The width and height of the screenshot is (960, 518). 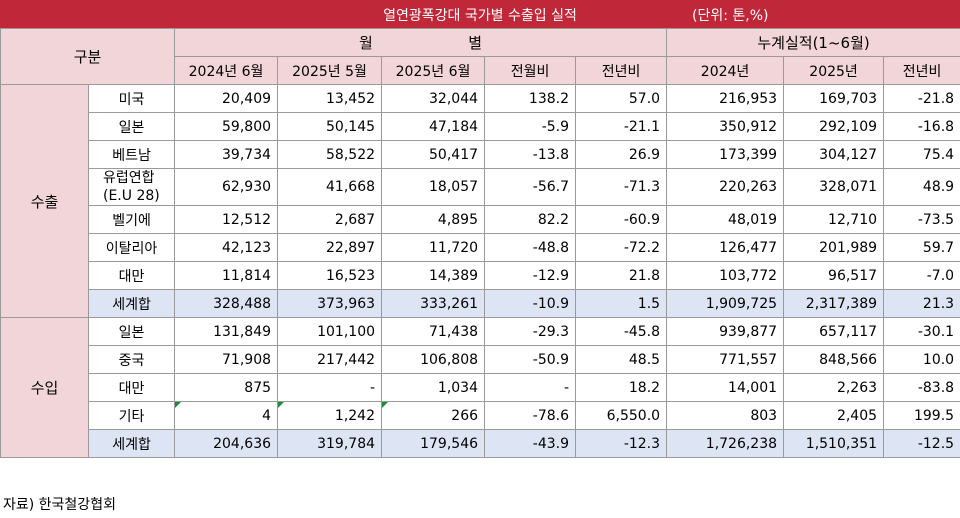 I want to click on value-cell: 39,734, so click(x=226, y=154).